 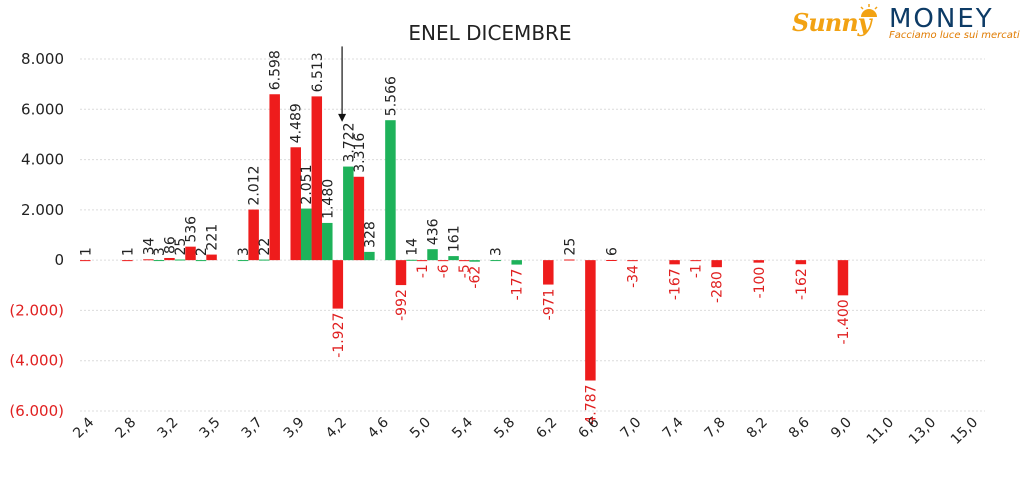 I want to click on x-tick-label: 2,4, so click(x=83, y=427).